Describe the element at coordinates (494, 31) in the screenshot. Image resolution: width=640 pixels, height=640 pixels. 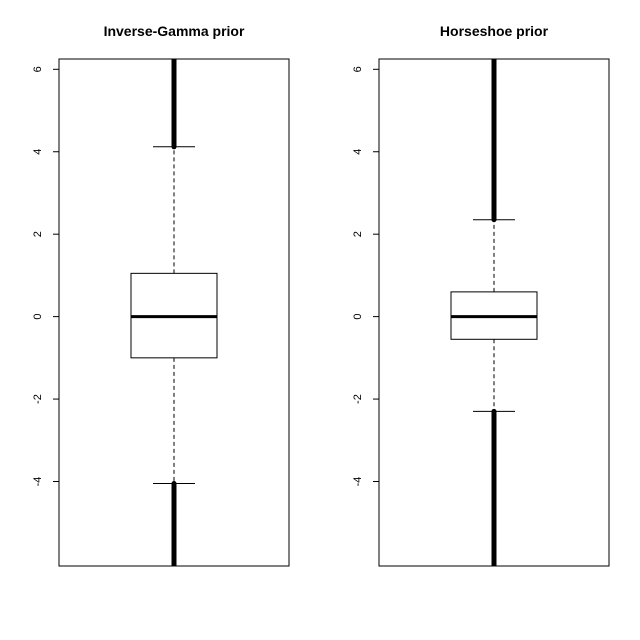
I see `chart-title: Horseshoe prior` at that location.